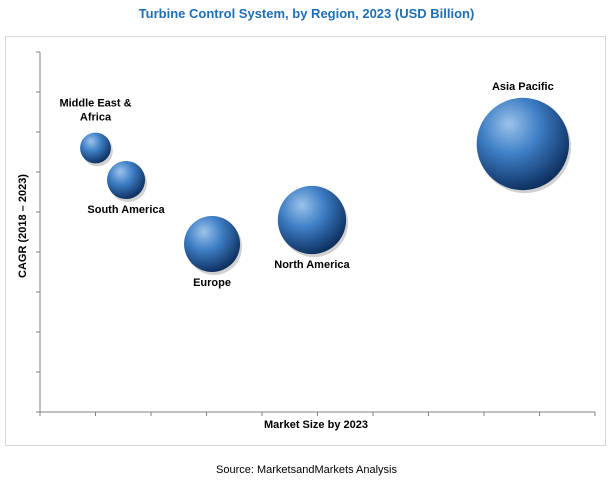 Image resolution: width=613 pixels, height=483 pixels. Describe the element at coordinates (95, 148) in the screenshot. I see `bubble-middle-east` at that location.